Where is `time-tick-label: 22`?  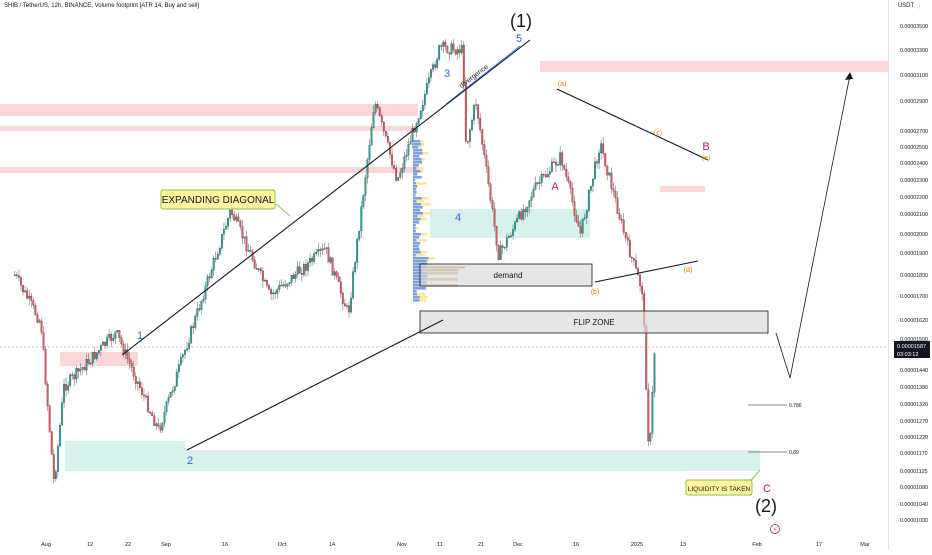
time-tick-label: 22 is located at coordinates (128, 545).